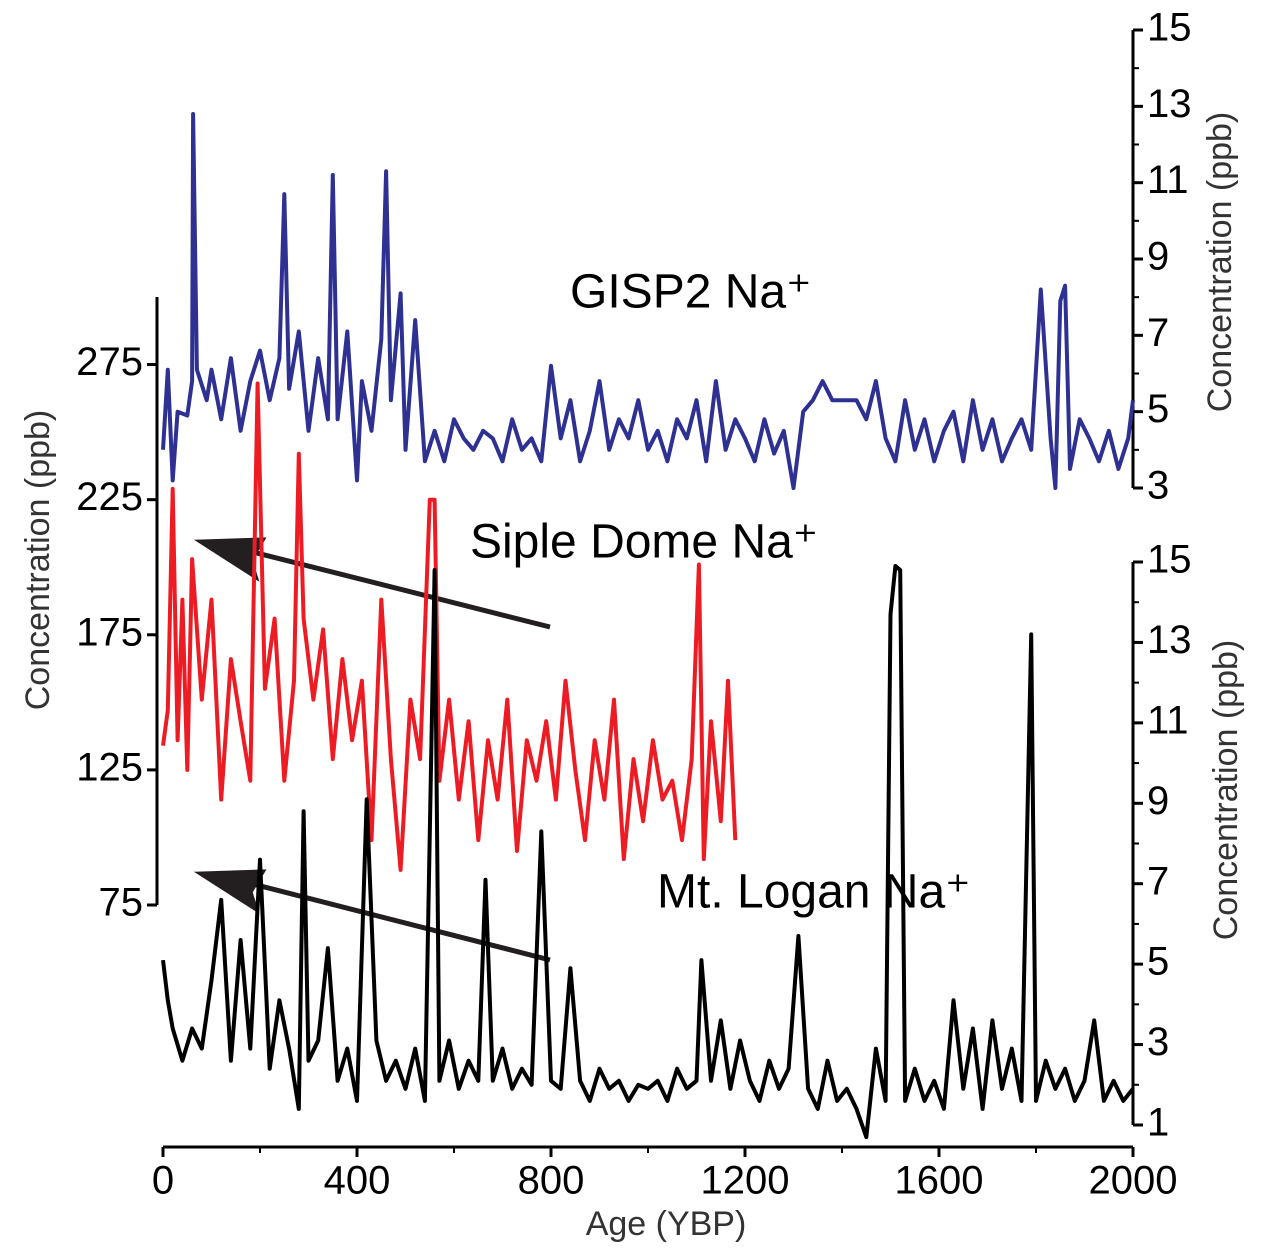 The image size is (1264, 1249). I want to click on y-tick-label: 125, so click(109, 767).